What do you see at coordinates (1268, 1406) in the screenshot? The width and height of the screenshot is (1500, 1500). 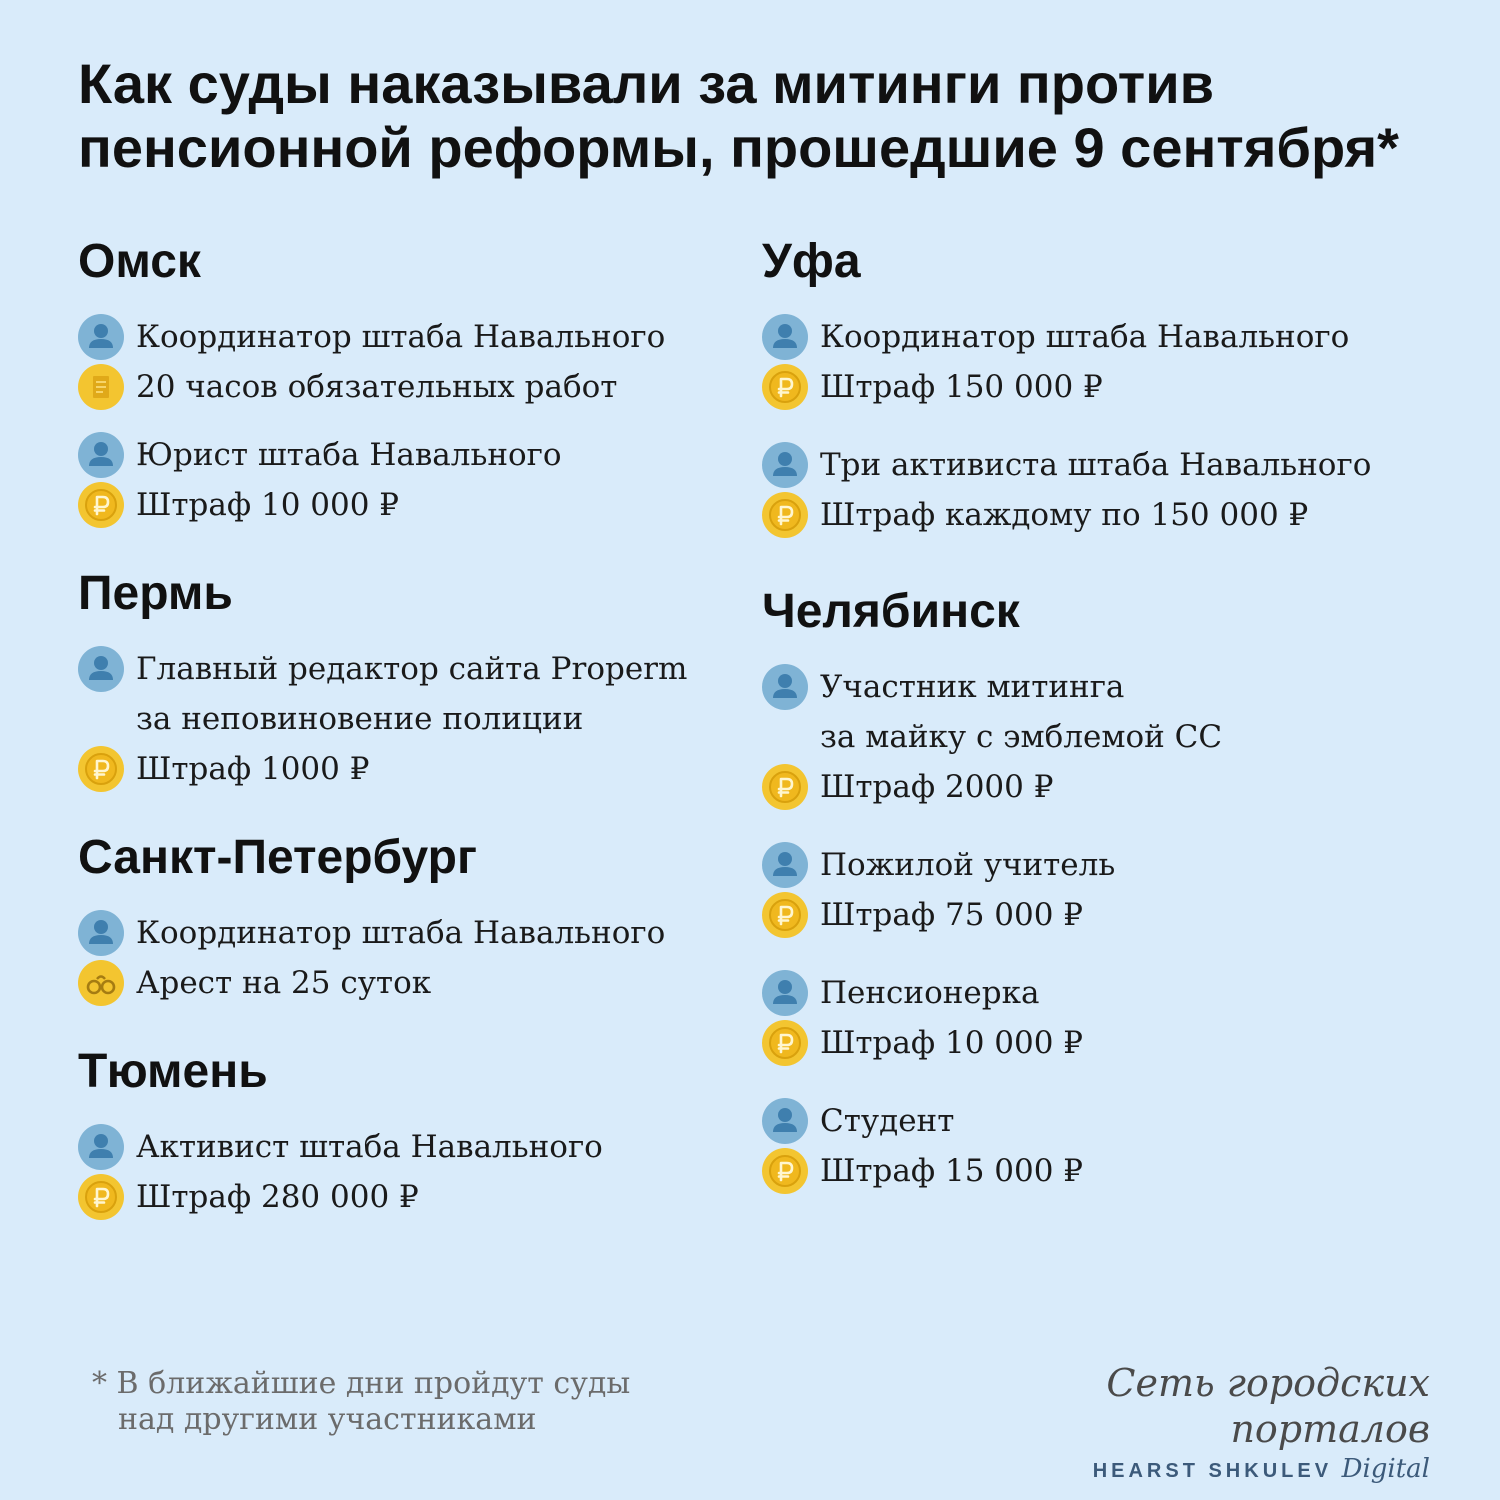 I see `logo-script-text: Сеть городских порталов` at bounding box center [1268, 1406].